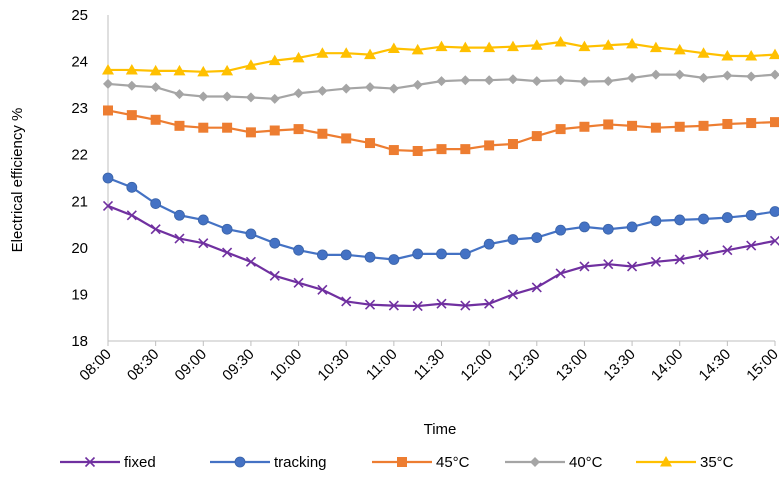 The image size is (779, 477). Describe the element at coordinates (95, 365) in the screenshot. I see `x-tick-label: 08:00` at that location.